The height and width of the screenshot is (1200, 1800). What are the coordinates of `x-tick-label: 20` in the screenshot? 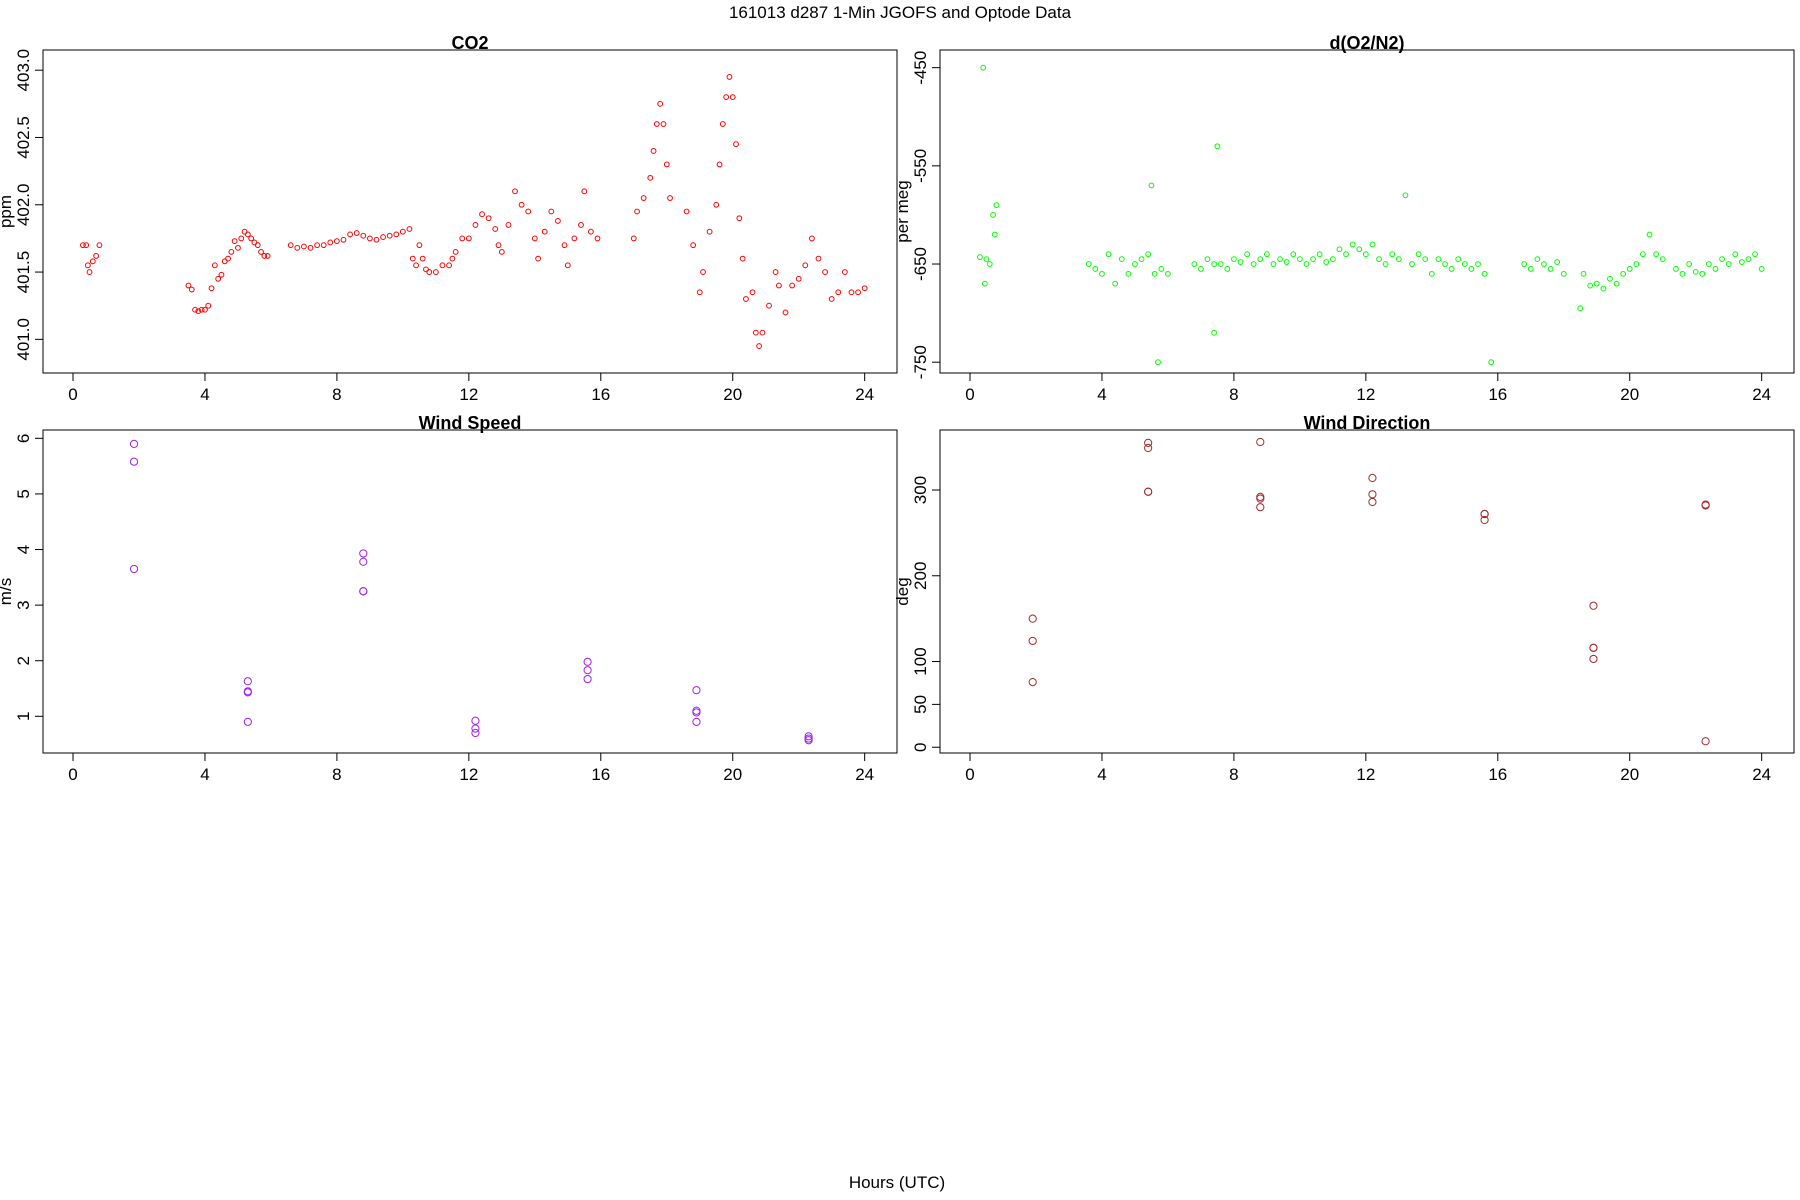 It's located at (1629, 394).